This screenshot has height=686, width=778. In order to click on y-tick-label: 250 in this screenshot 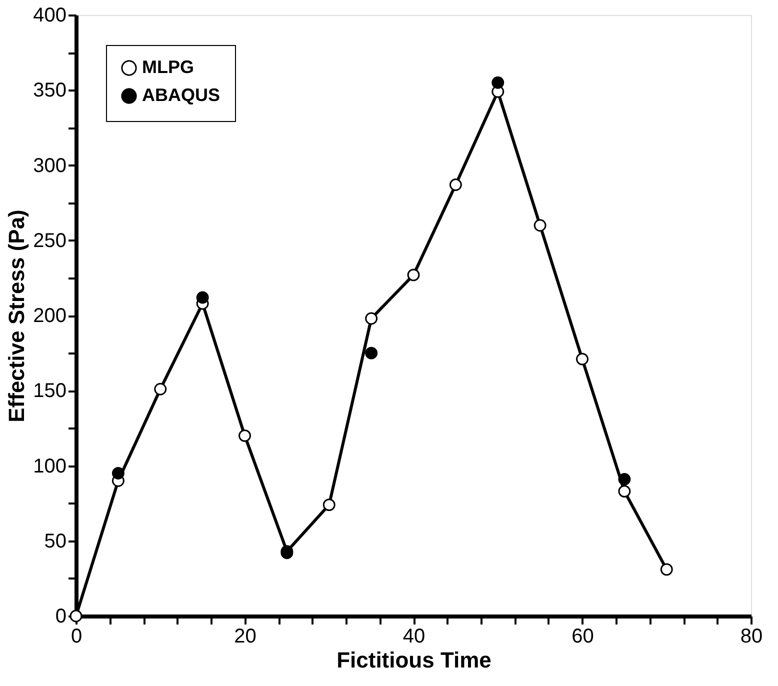, I will do `click(49, 241)`.